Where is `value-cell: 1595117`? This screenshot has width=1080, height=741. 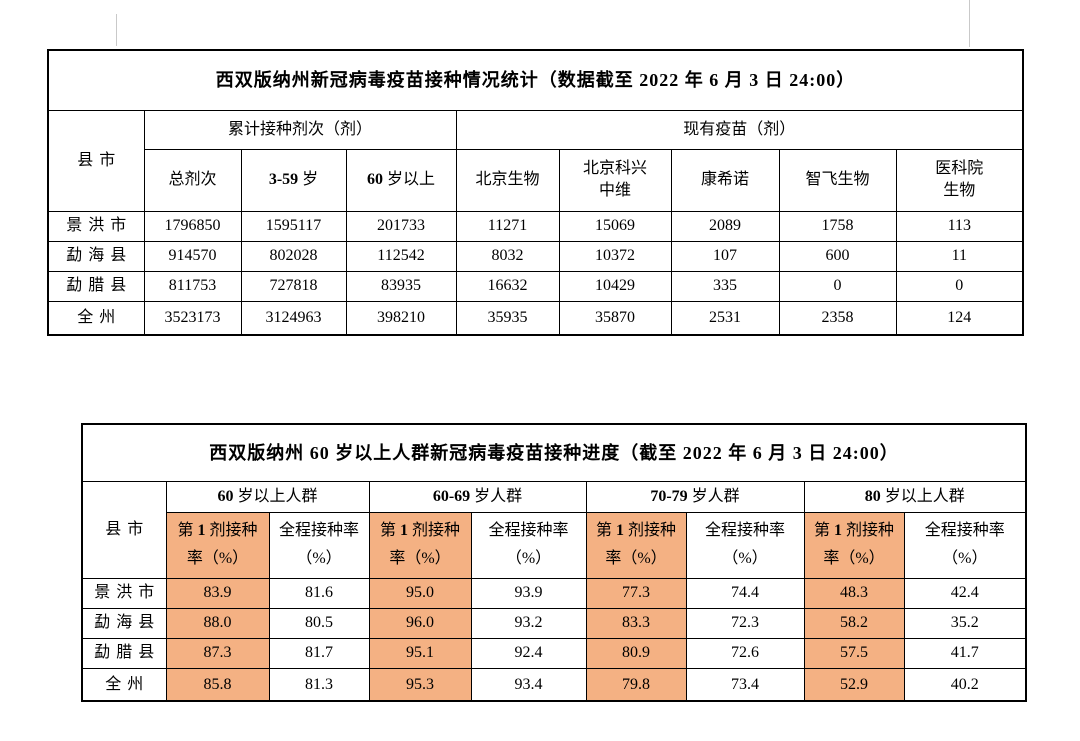 value-cell: 1595117 is located at coordinates (293, 226).